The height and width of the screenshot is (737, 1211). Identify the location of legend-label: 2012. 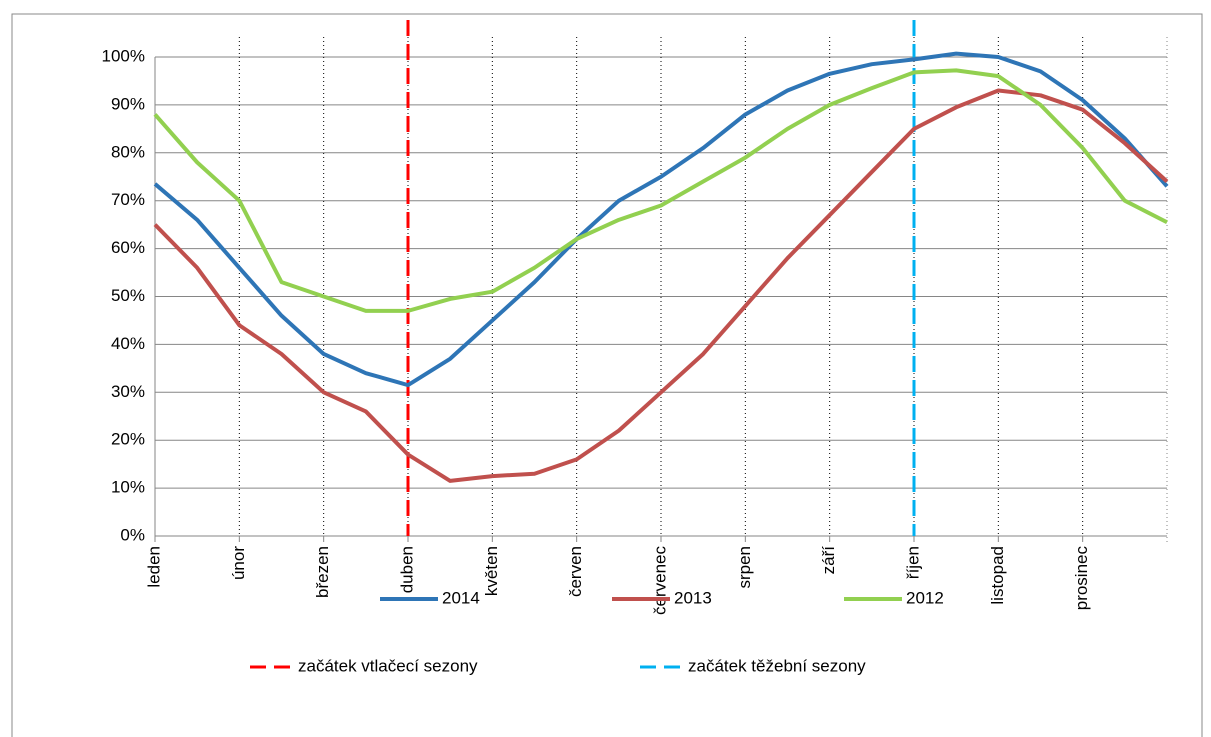
(925, 597).